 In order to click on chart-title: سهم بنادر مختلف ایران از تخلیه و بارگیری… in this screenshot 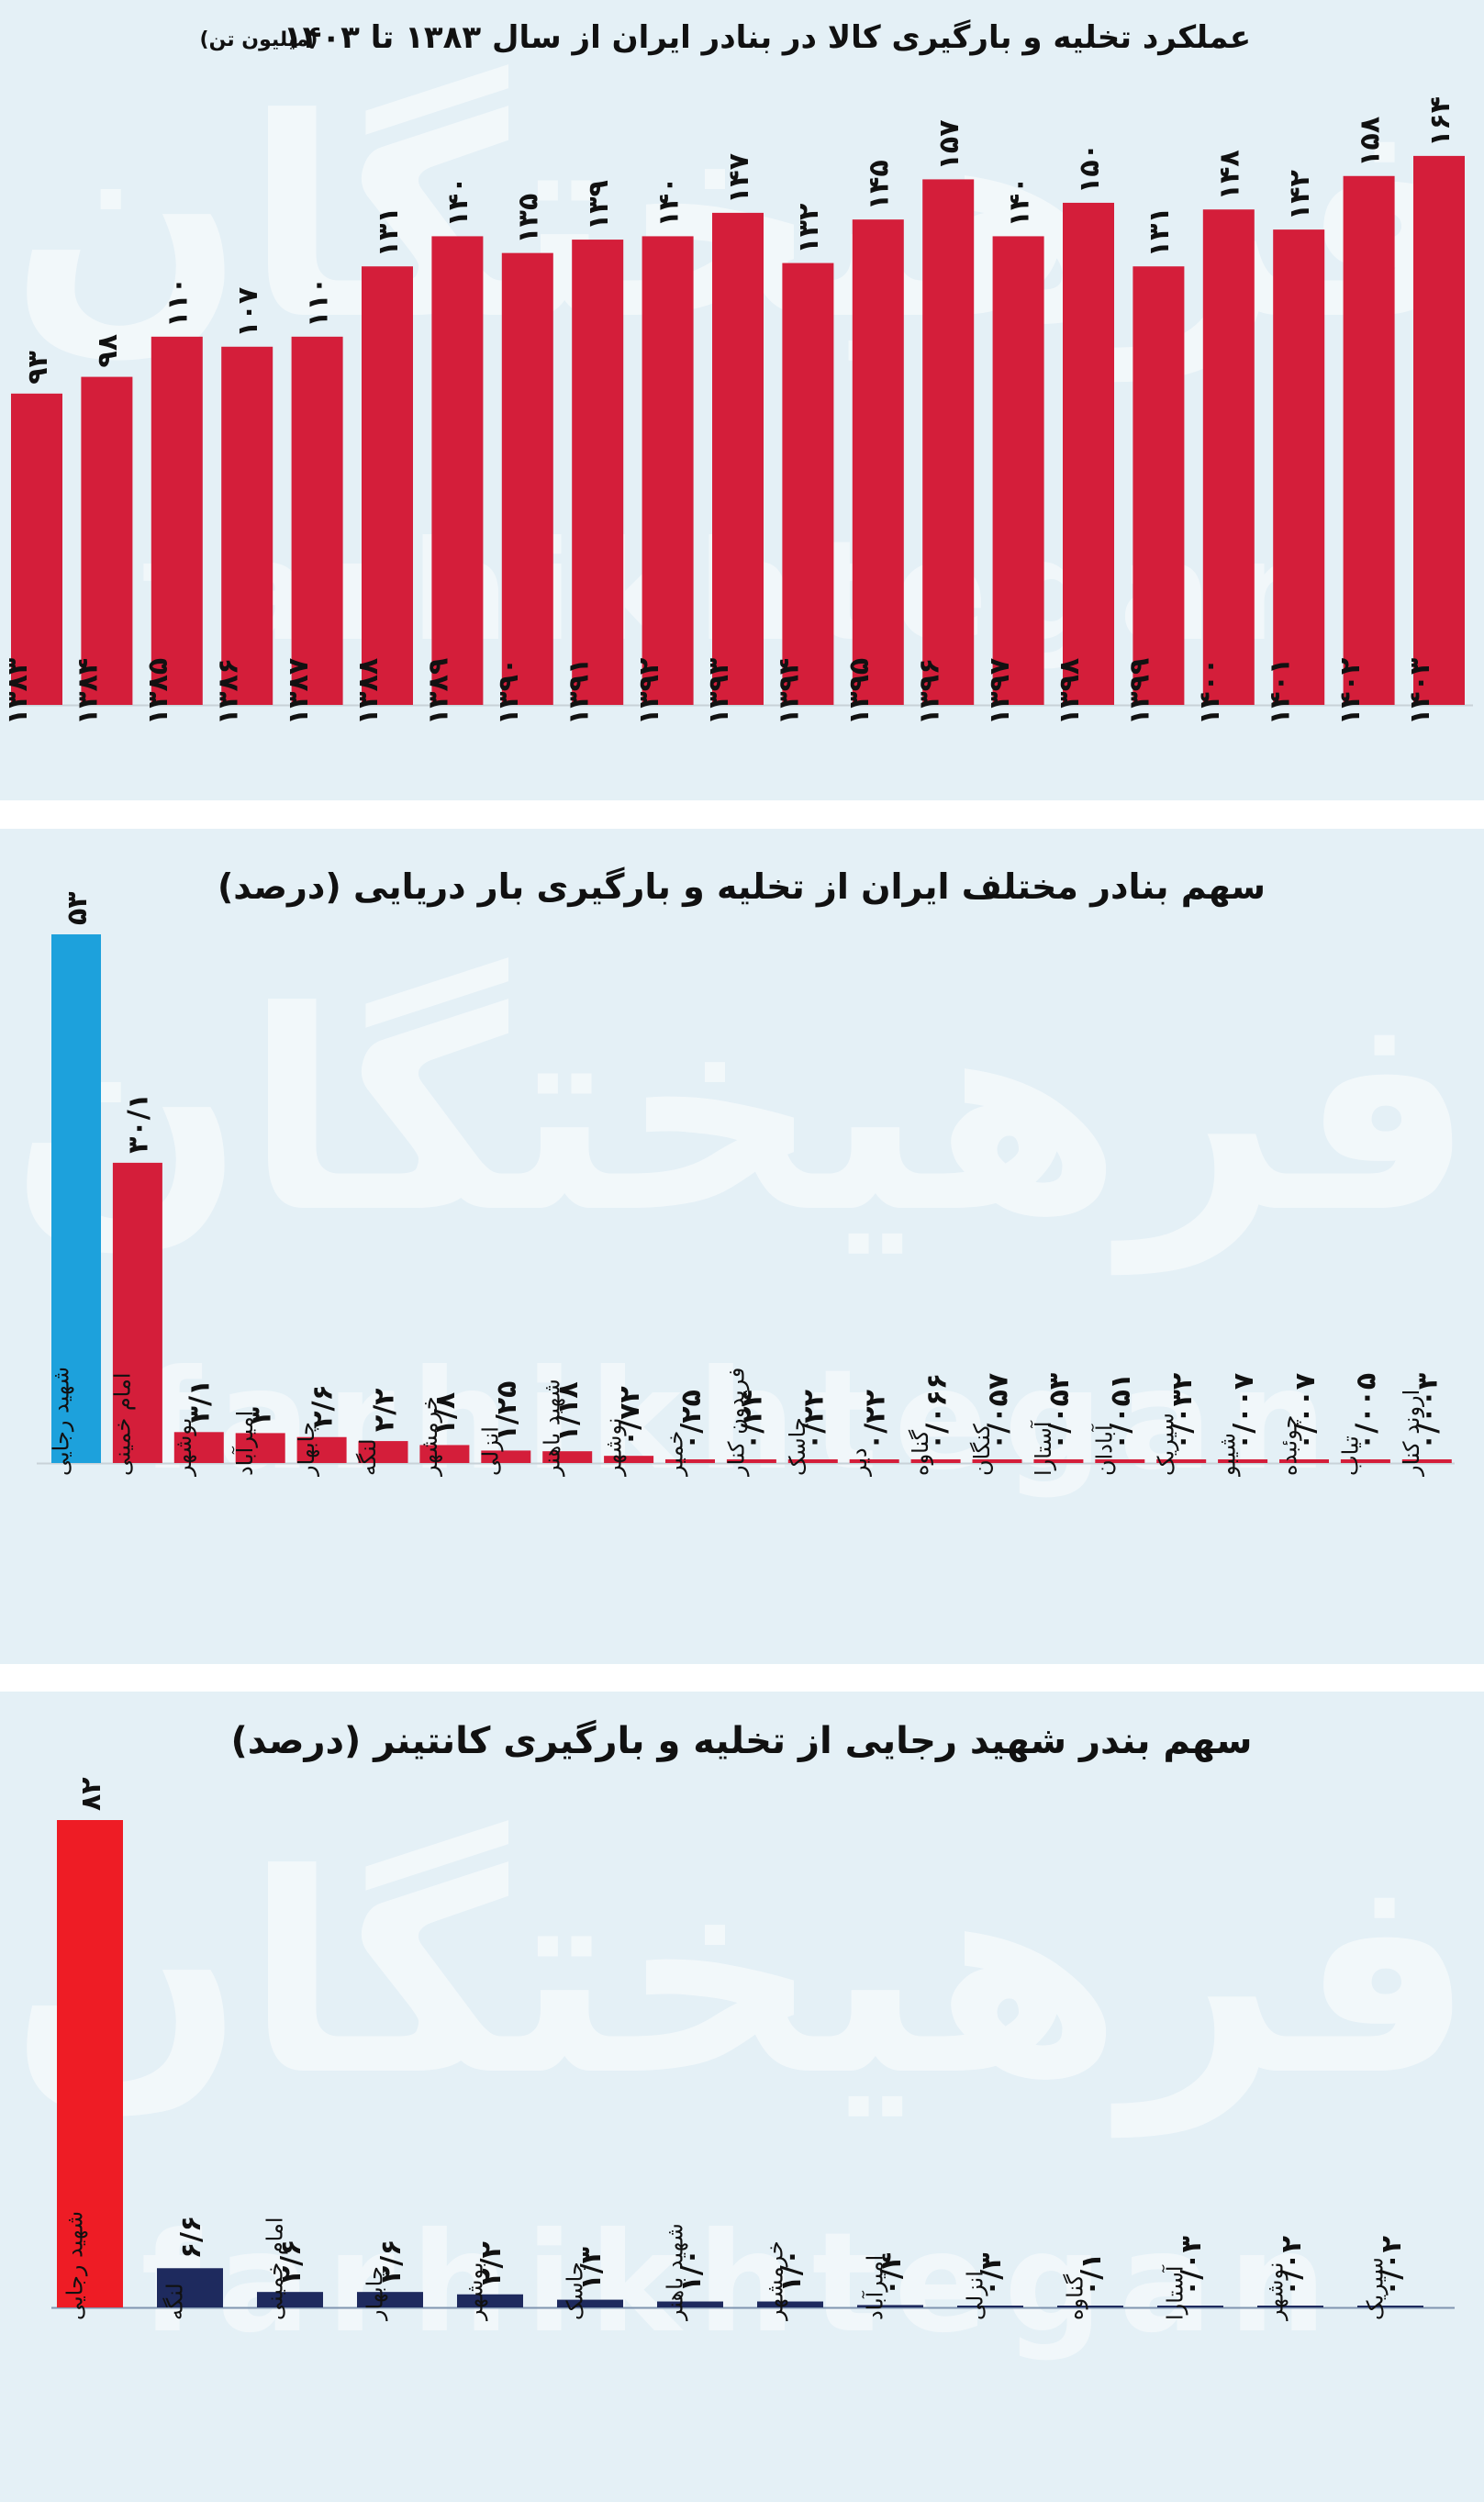, I will do `click(742, 887)`.